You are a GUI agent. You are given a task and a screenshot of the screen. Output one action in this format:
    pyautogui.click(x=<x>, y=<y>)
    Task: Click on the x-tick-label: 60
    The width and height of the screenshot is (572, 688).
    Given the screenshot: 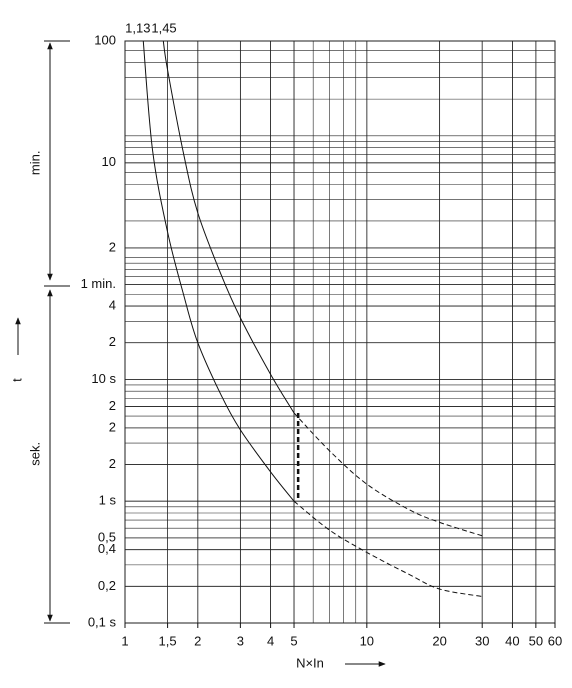 What is the action you would take?
    pyautogui.click(x=555, y=640)
    